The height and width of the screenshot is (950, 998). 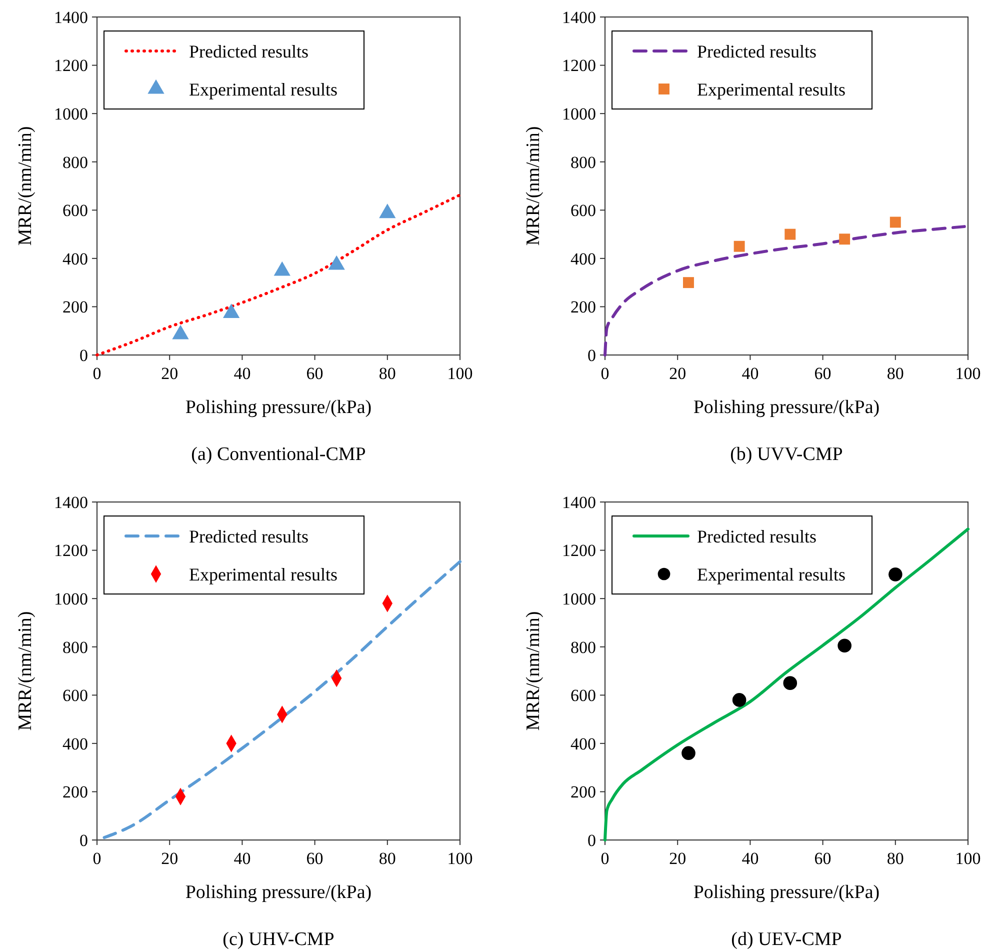 What do you see at coordinates (786, 939) in the screenshot?
I see `text: (d) UEV-CMP` at bounding box center [786, 939].